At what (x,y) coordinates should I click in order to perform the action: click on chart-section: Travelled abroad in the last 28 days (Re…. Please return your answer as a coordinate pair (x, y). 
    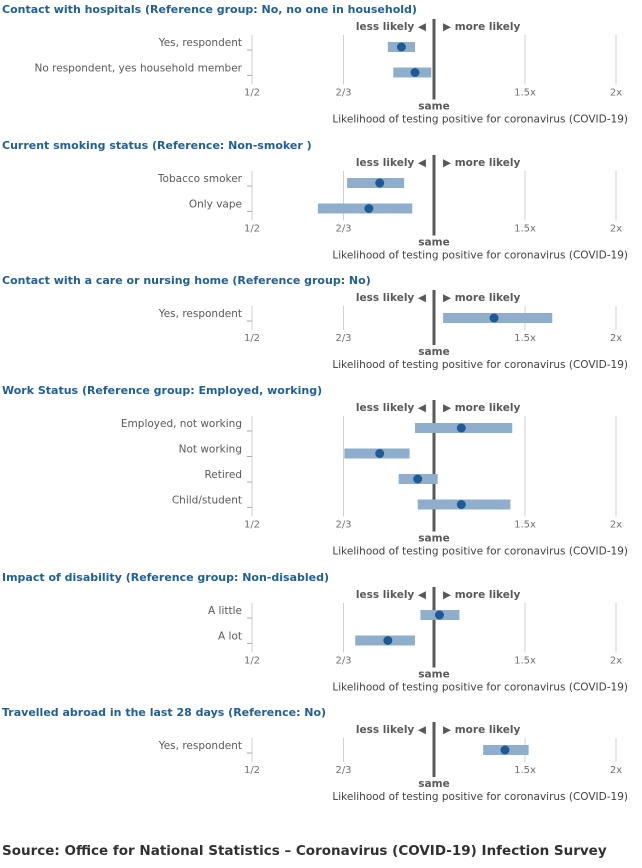
    Looking at the image, I should click on (321, 754).